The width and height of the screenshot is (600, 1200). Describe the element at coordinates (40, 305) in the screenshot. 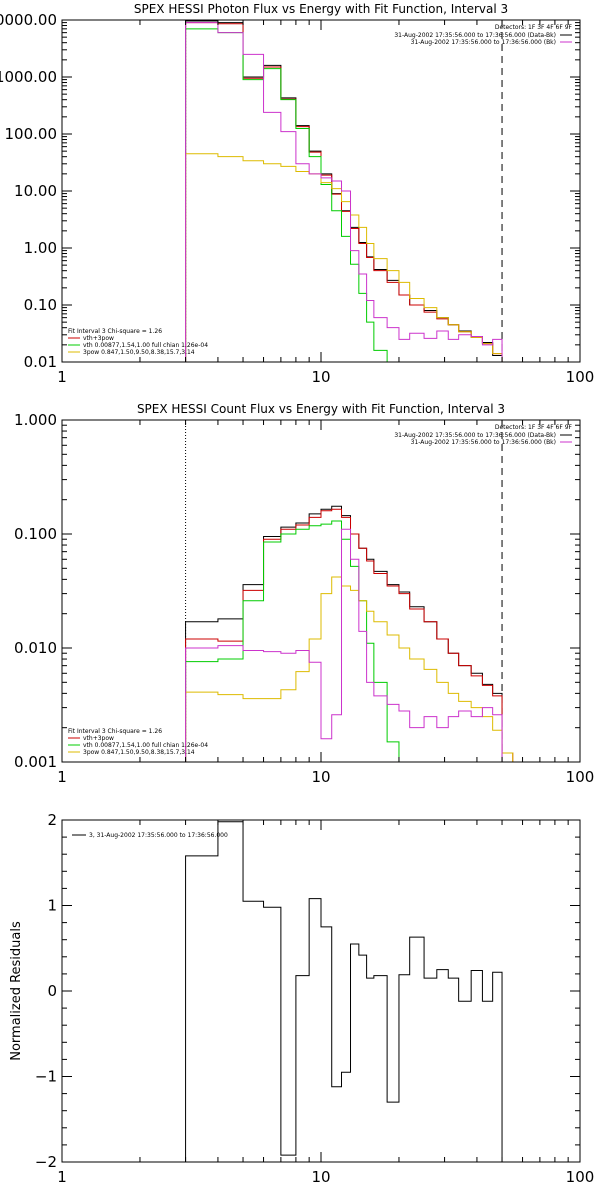

I see `y-tick-label: 0.10` at that location.